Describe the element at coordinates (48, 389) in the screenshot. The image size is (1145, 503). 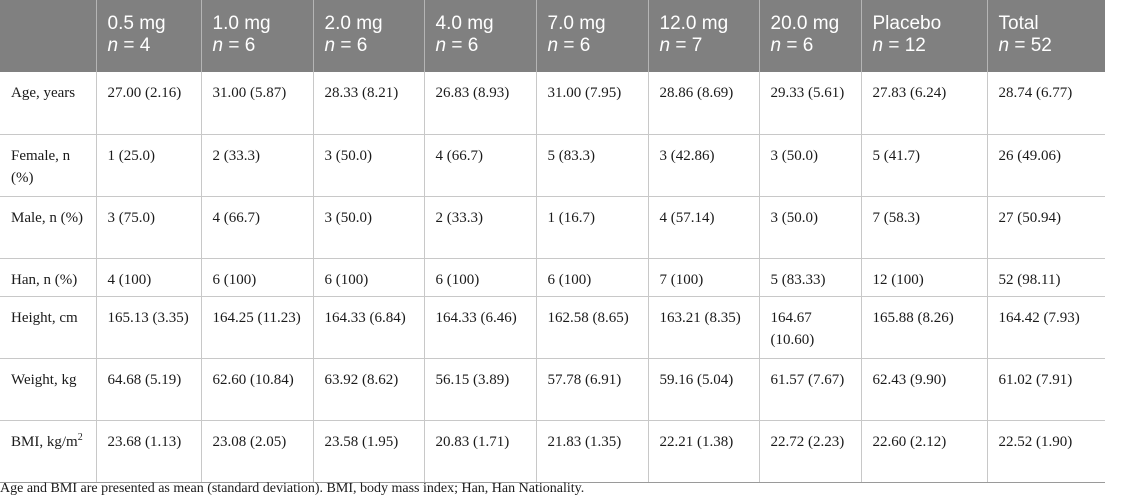
I see `row-label: Weight, kg` at that location.